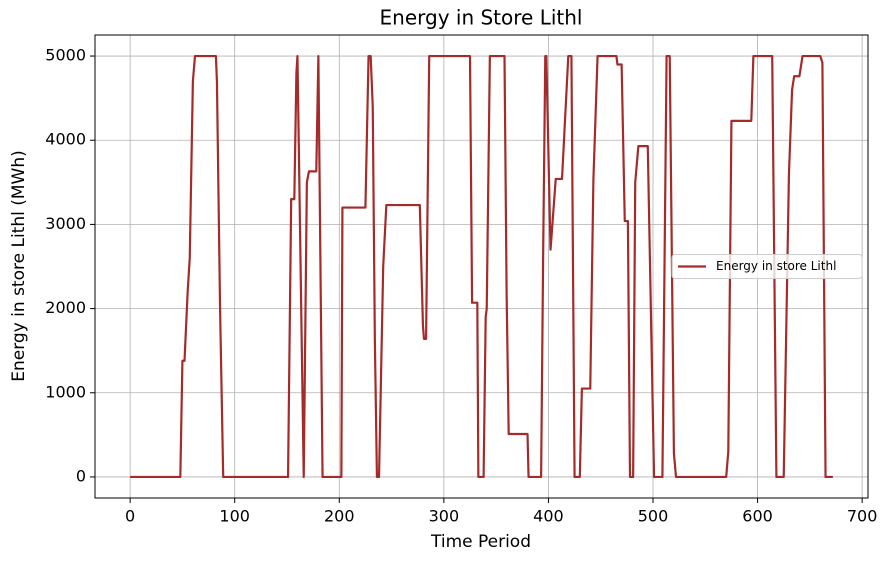 This screenshot has height=561, width=891. I want to click on y-tick-label: 5000, so click(65, 55).